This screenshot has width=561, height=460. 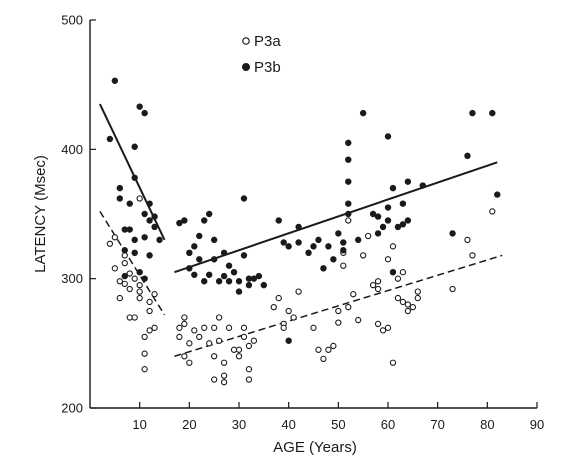 I want to click on x-tick-label: 20, so click(x=189, y=424).